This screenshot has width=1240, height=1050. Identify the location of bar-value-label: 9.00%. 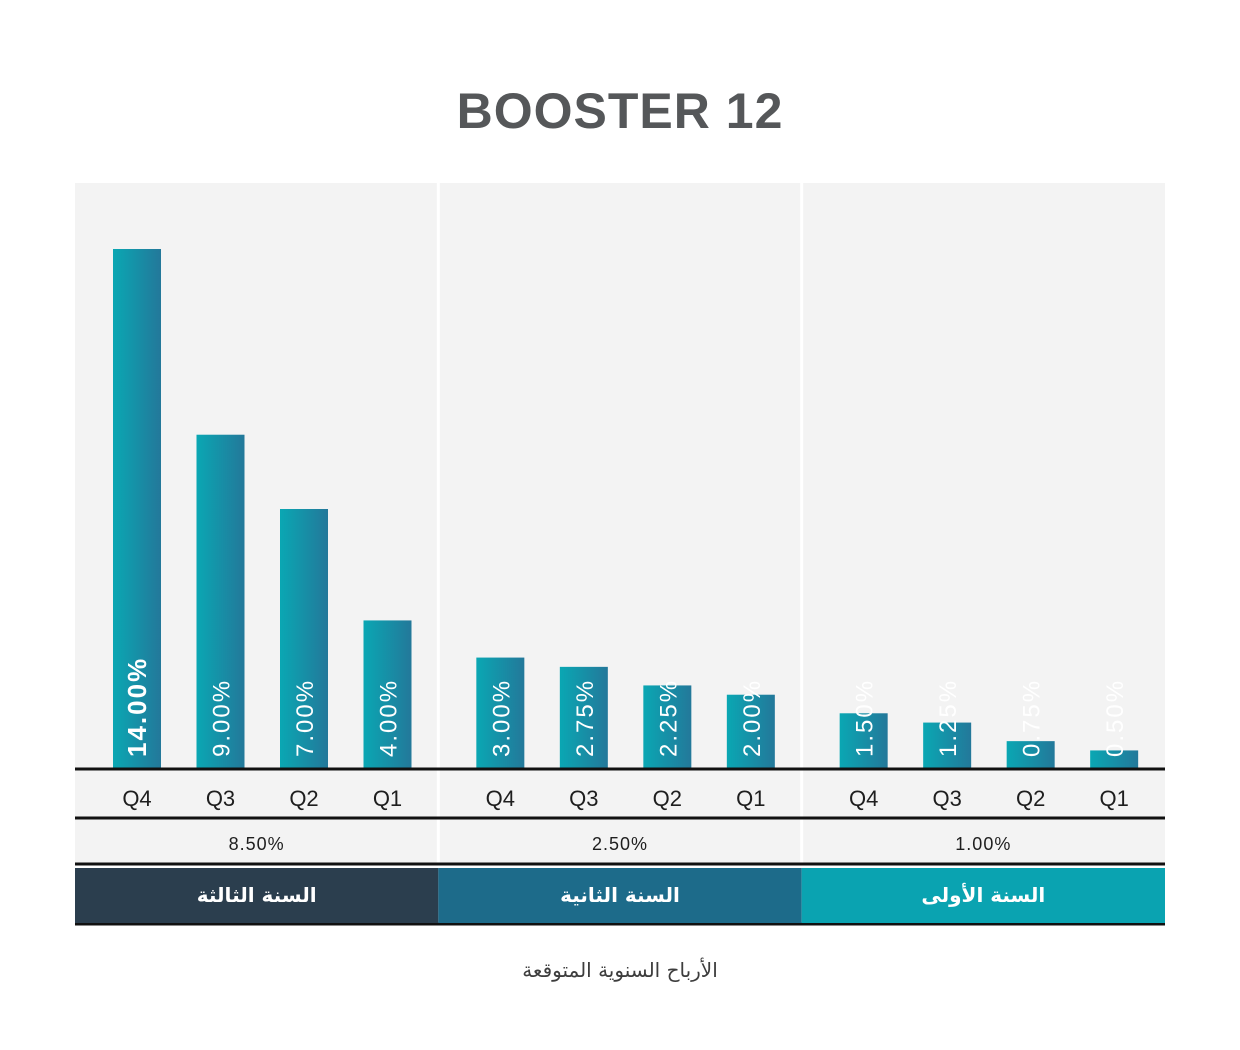
(222, 718).